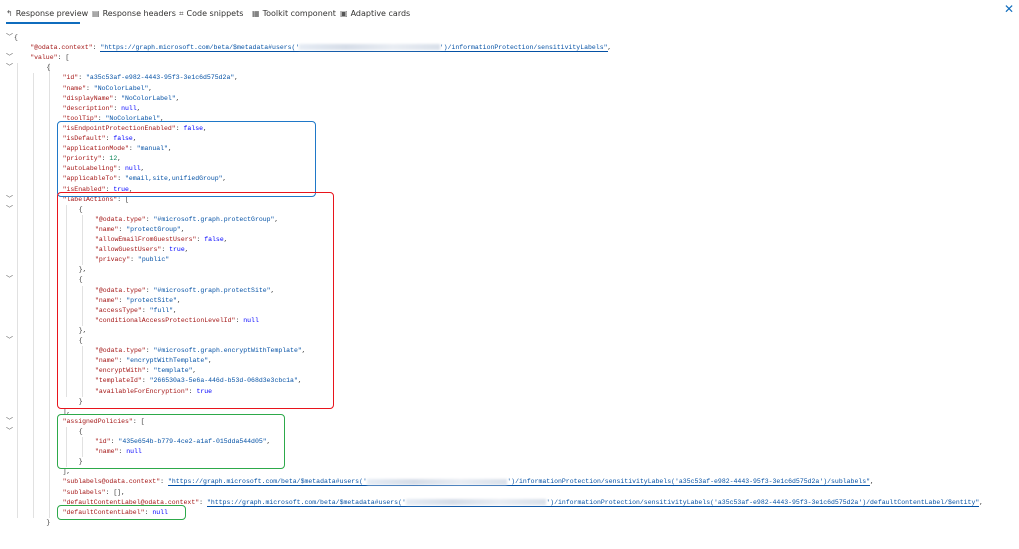 Image resolution: width=1019 pixels, height=549 pixels. Describe the element at coordinates (96, 13) in the screenshot. I see `document-icon: ▤` at that location.